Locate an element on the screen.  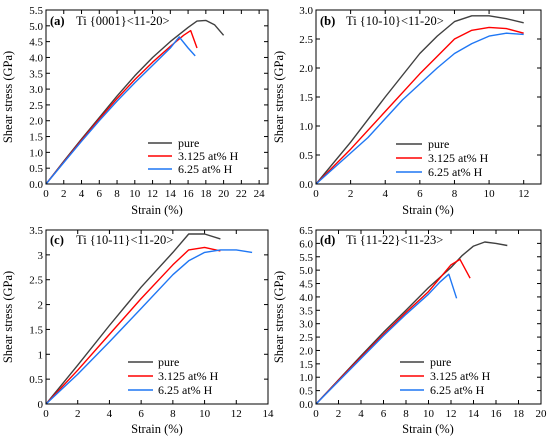
panel-b-legend: pure 3.125 at% H 6.25 at% H is located at coordinates (442, 158).